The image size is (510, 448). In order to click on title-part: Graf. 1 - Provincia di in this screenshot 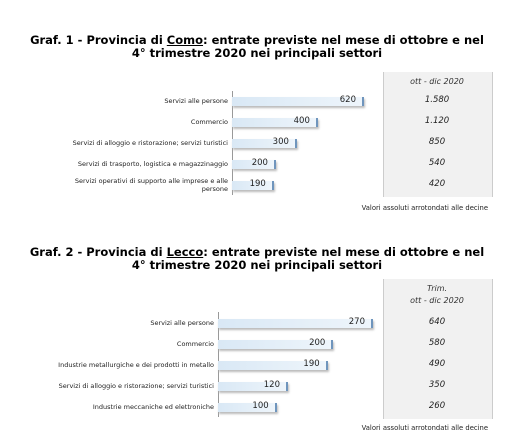, I will do `click(98, 40)`.